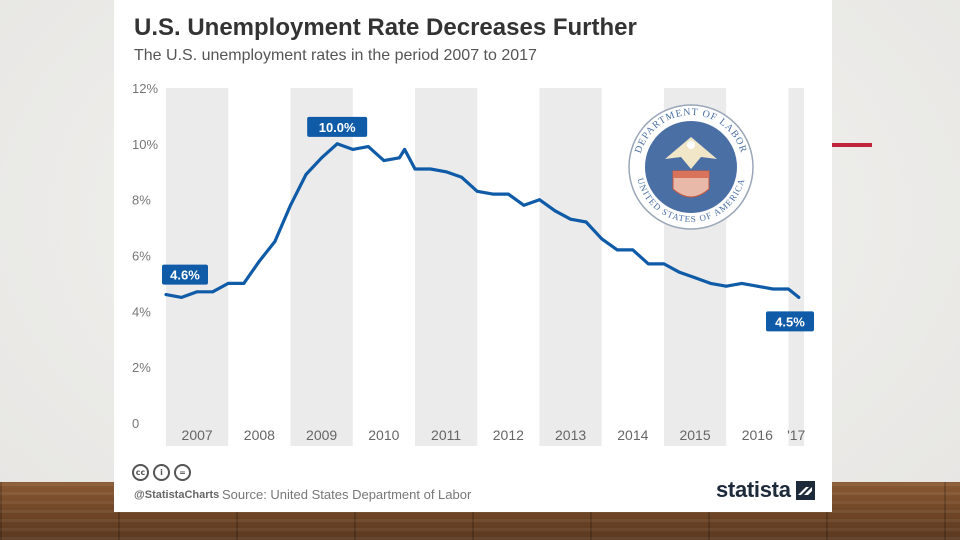 This screenshot has width=960, height=540. Describe the element at coordinates (197, 435) in the screenshot. I see `x-tick-label: 2007` at that location.